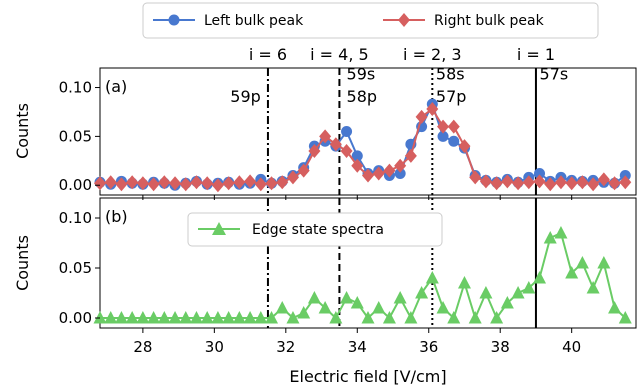 This screenshot has width=641, height=389. What do you see at coordinates (361, 74) in the screenshot?
I see `annotation-59s: 59s` at bounding box center [361, 74].